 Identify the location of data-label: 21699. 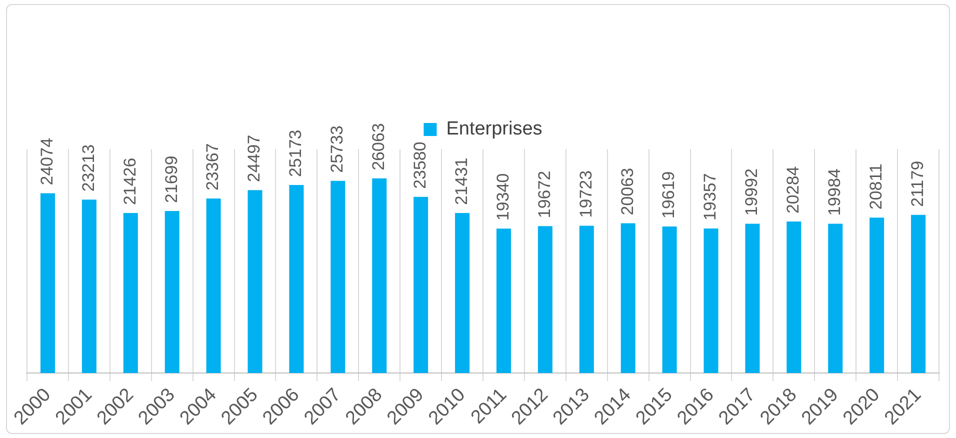
(171, 179).